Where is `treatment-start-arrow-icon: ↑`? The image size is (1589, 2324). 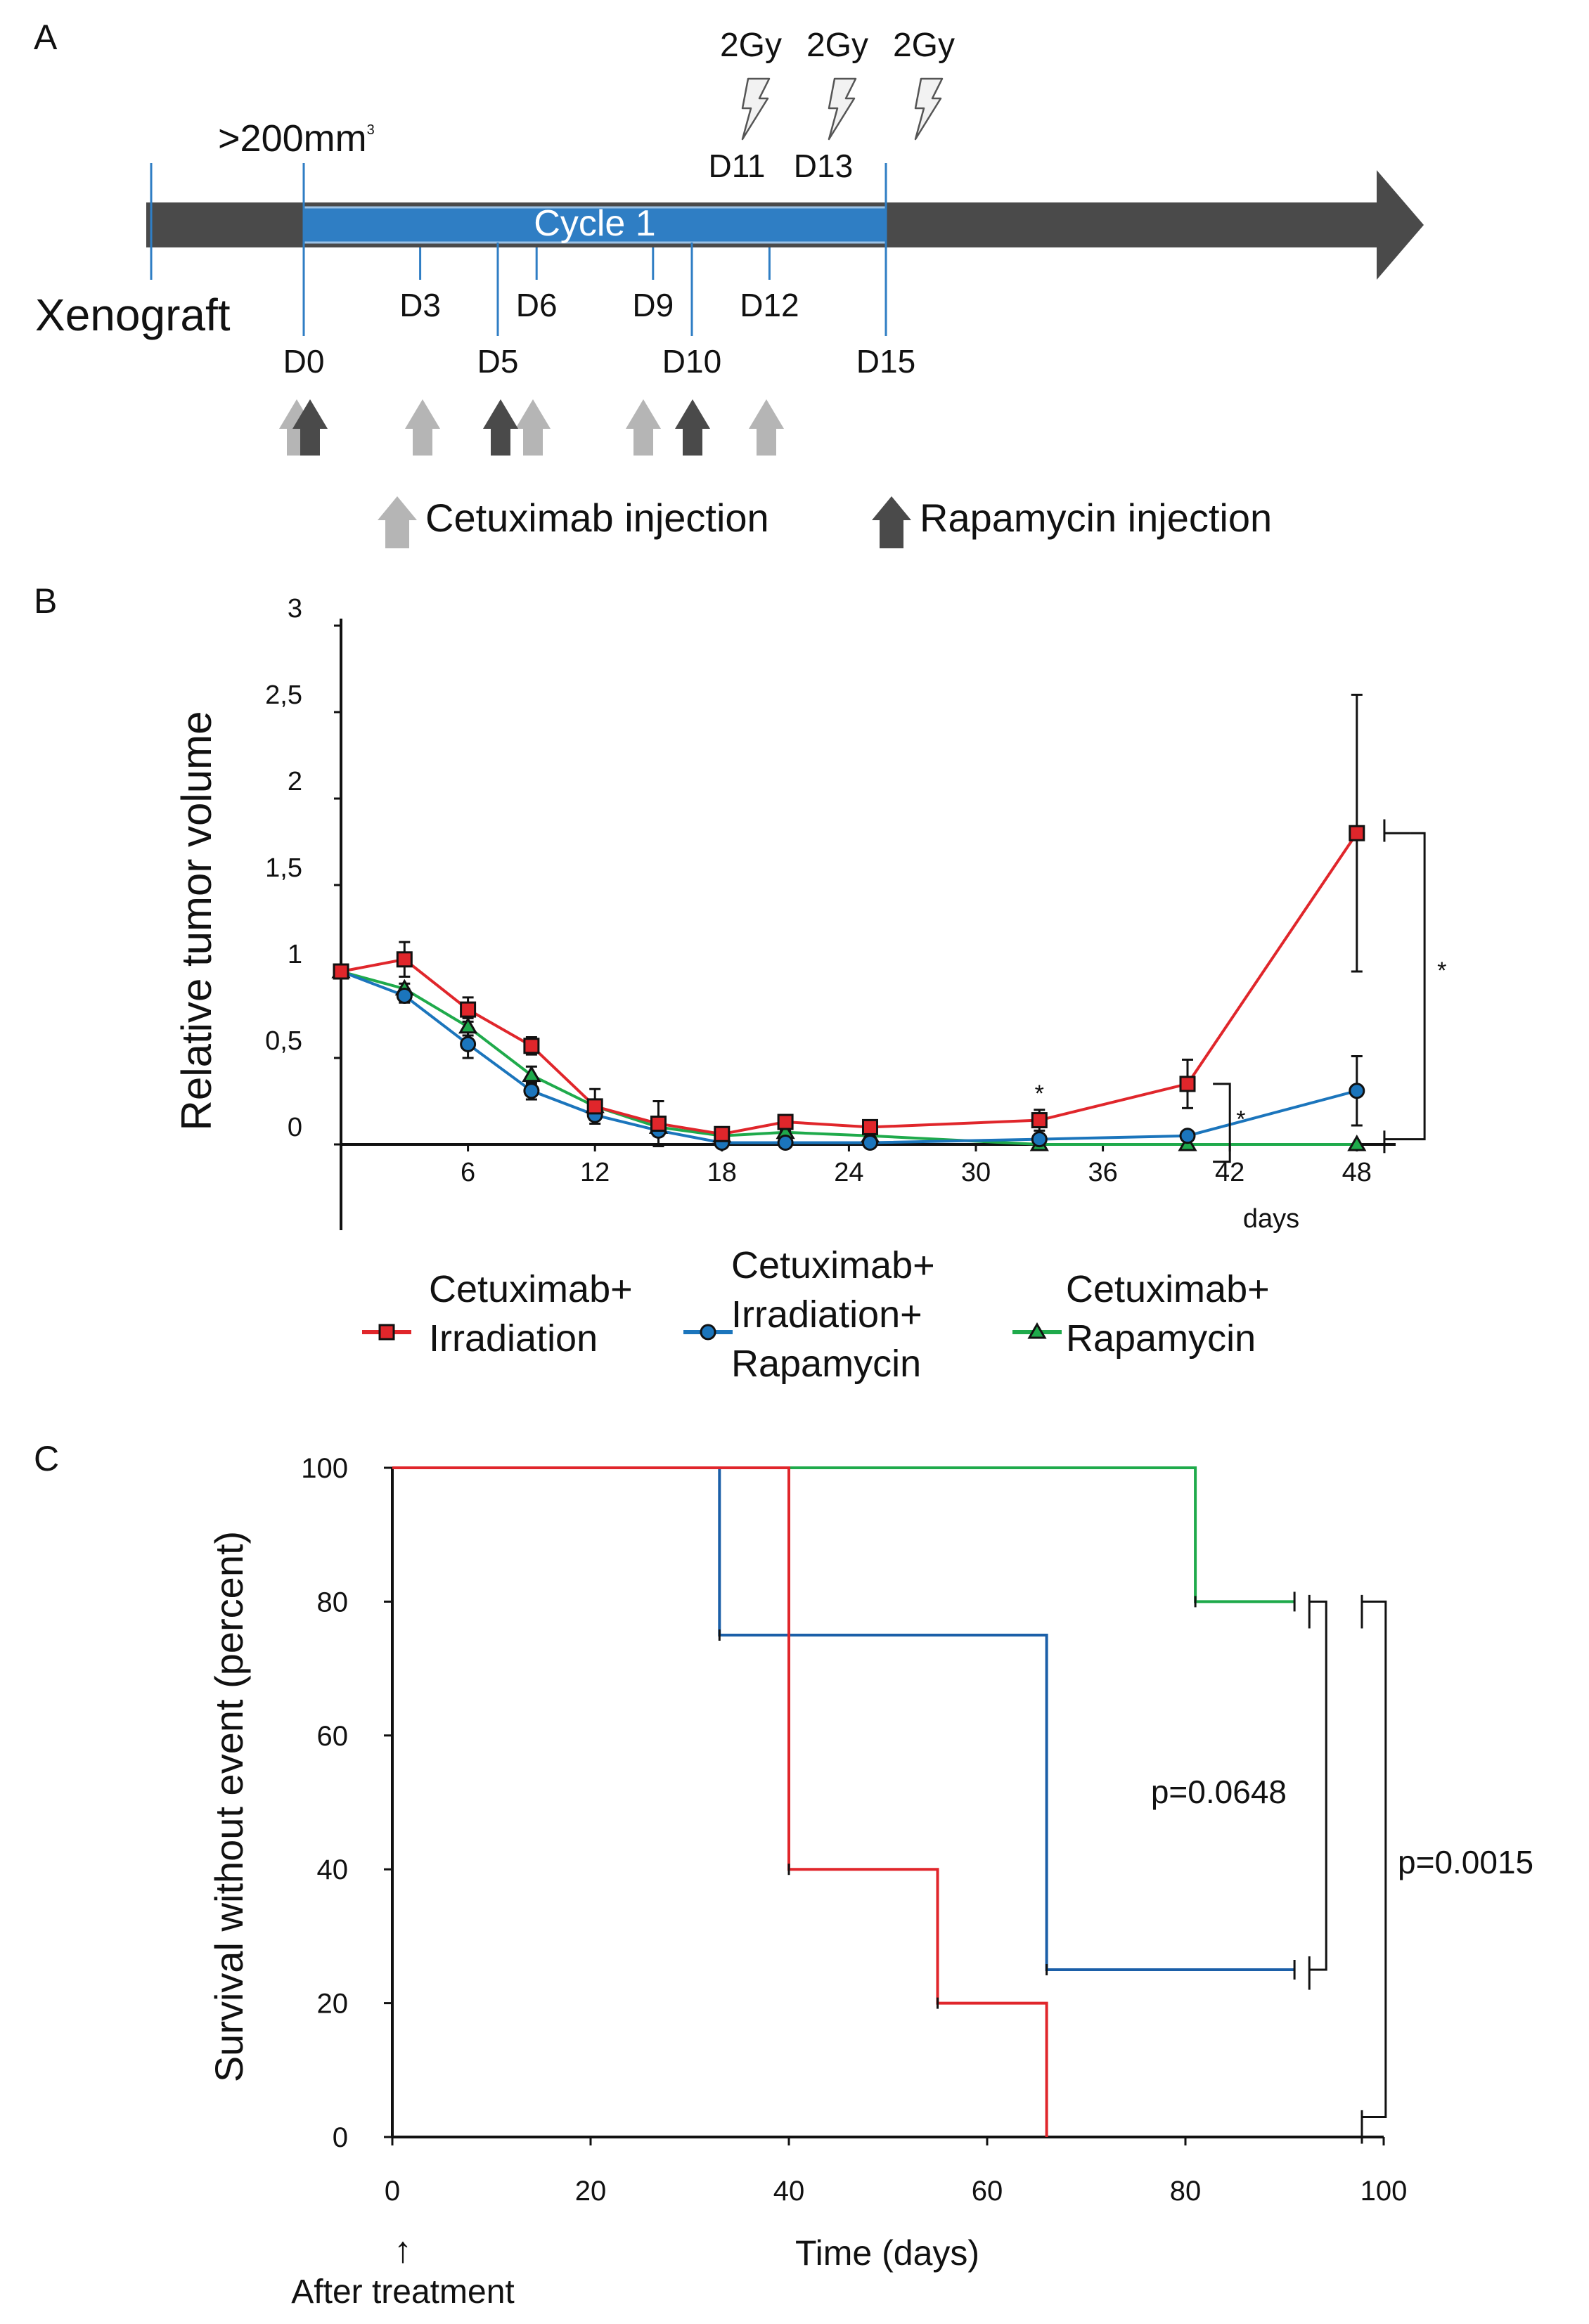
treatment-start-arrow-icon: ↑ is located at coordinates (403, 2250).